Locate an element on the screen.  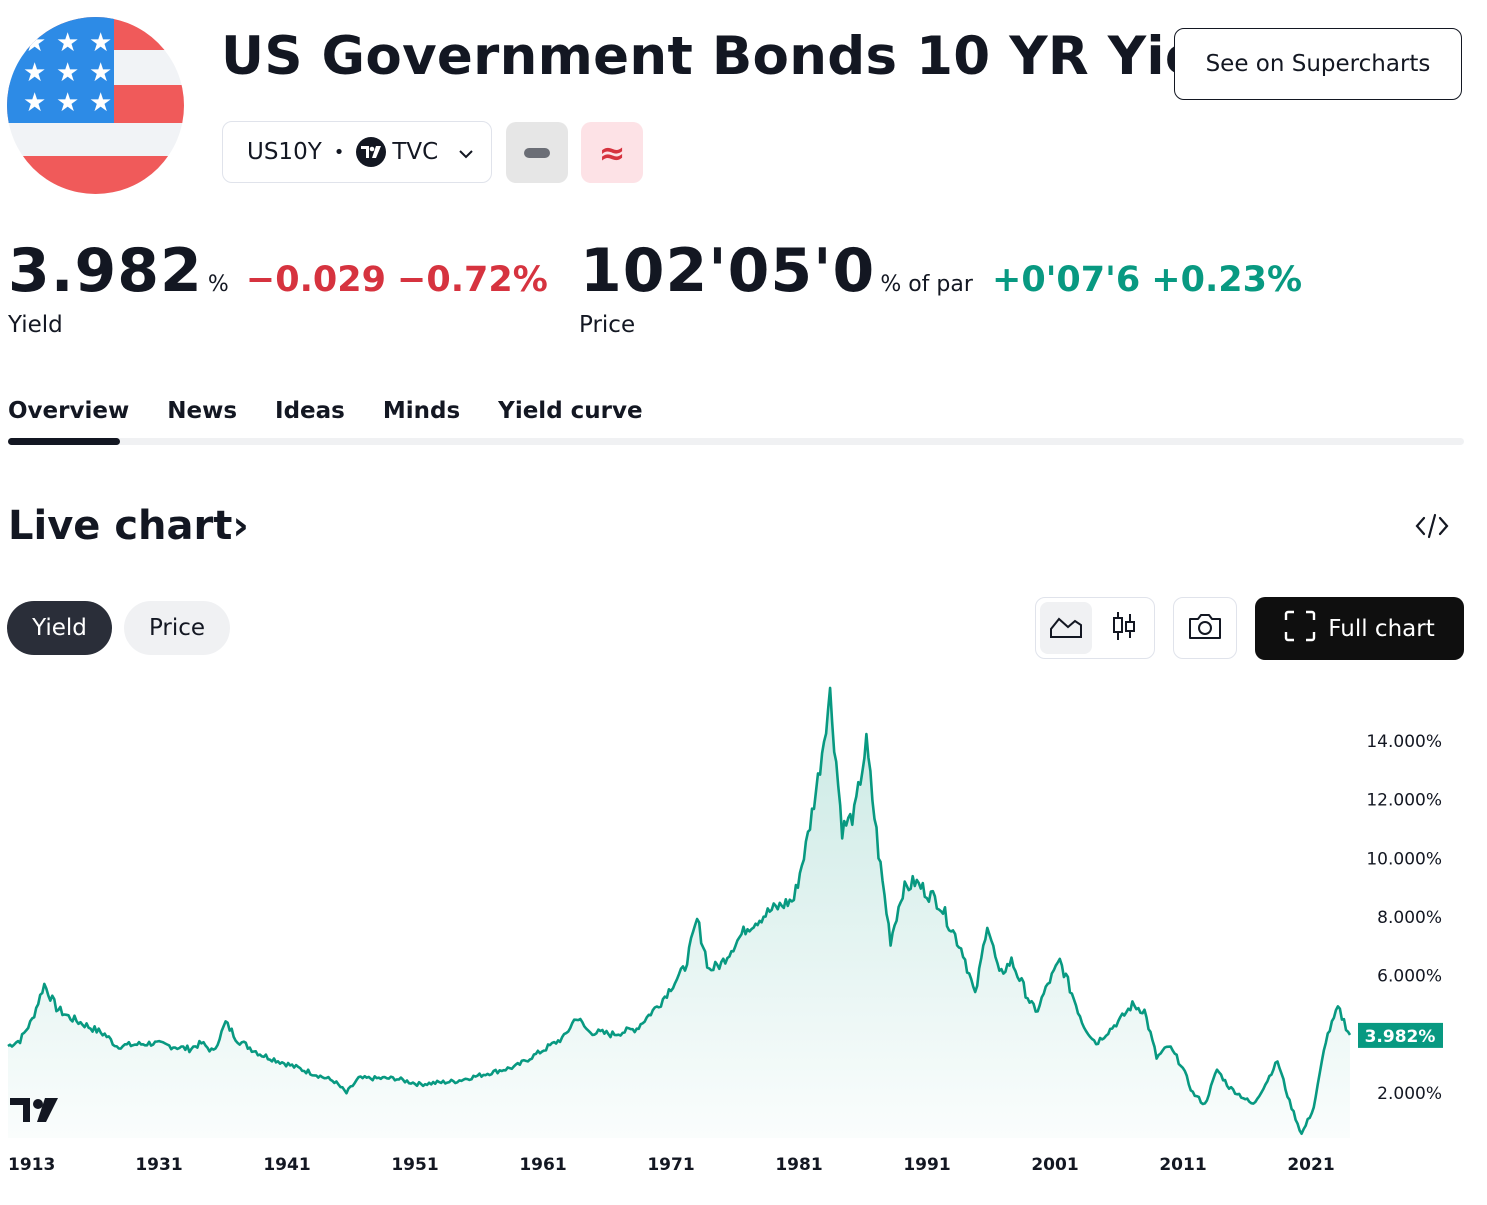
symbol-ticker: US10Y is located at coordinates (284, 152).